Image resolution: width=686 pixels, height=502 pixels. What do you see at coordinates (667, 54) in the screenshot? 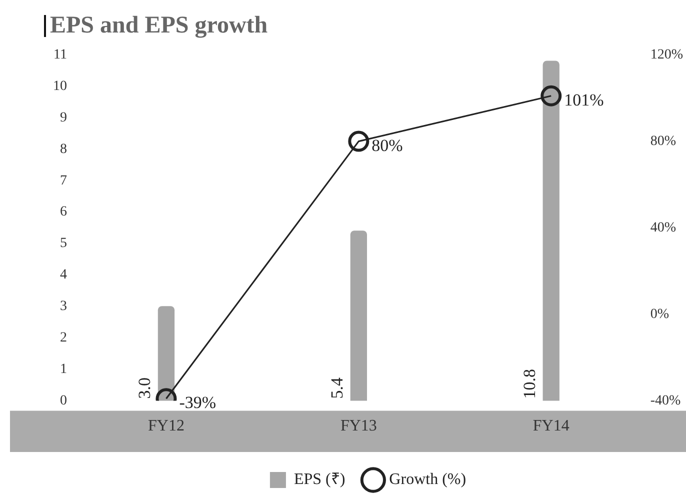
I see `y2-tick-label: 120%` at bounding box center [667, 54].